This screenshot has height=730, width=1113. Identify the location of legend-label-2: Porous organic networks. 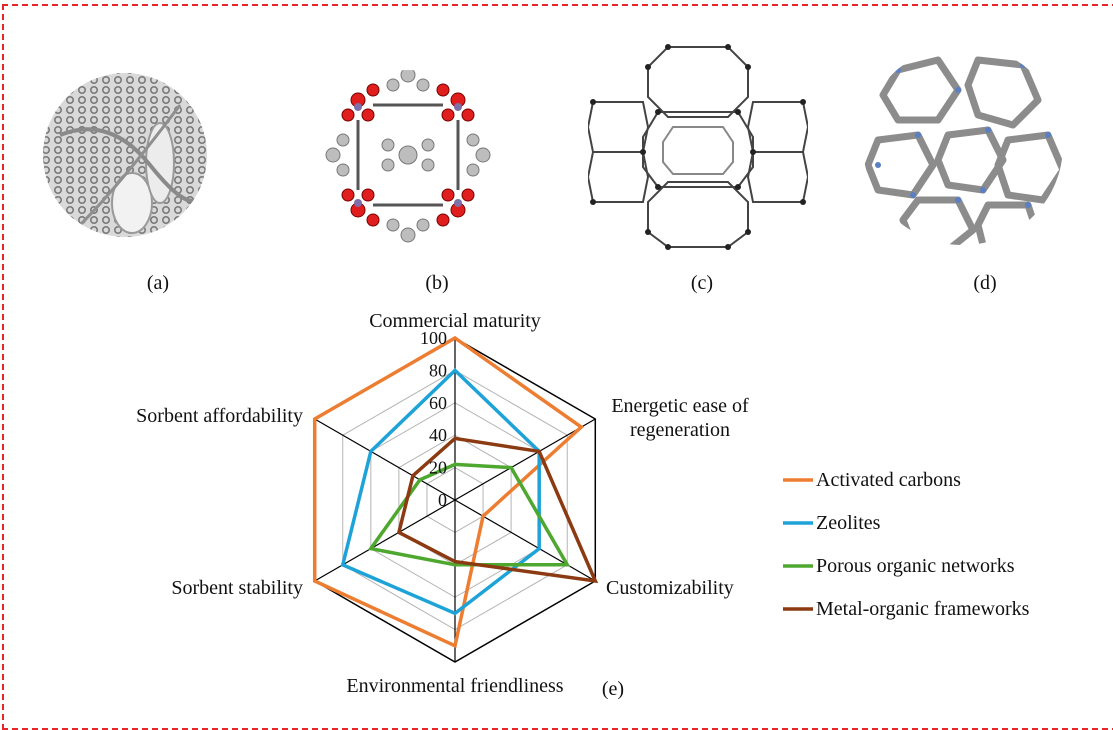
(915, 566).